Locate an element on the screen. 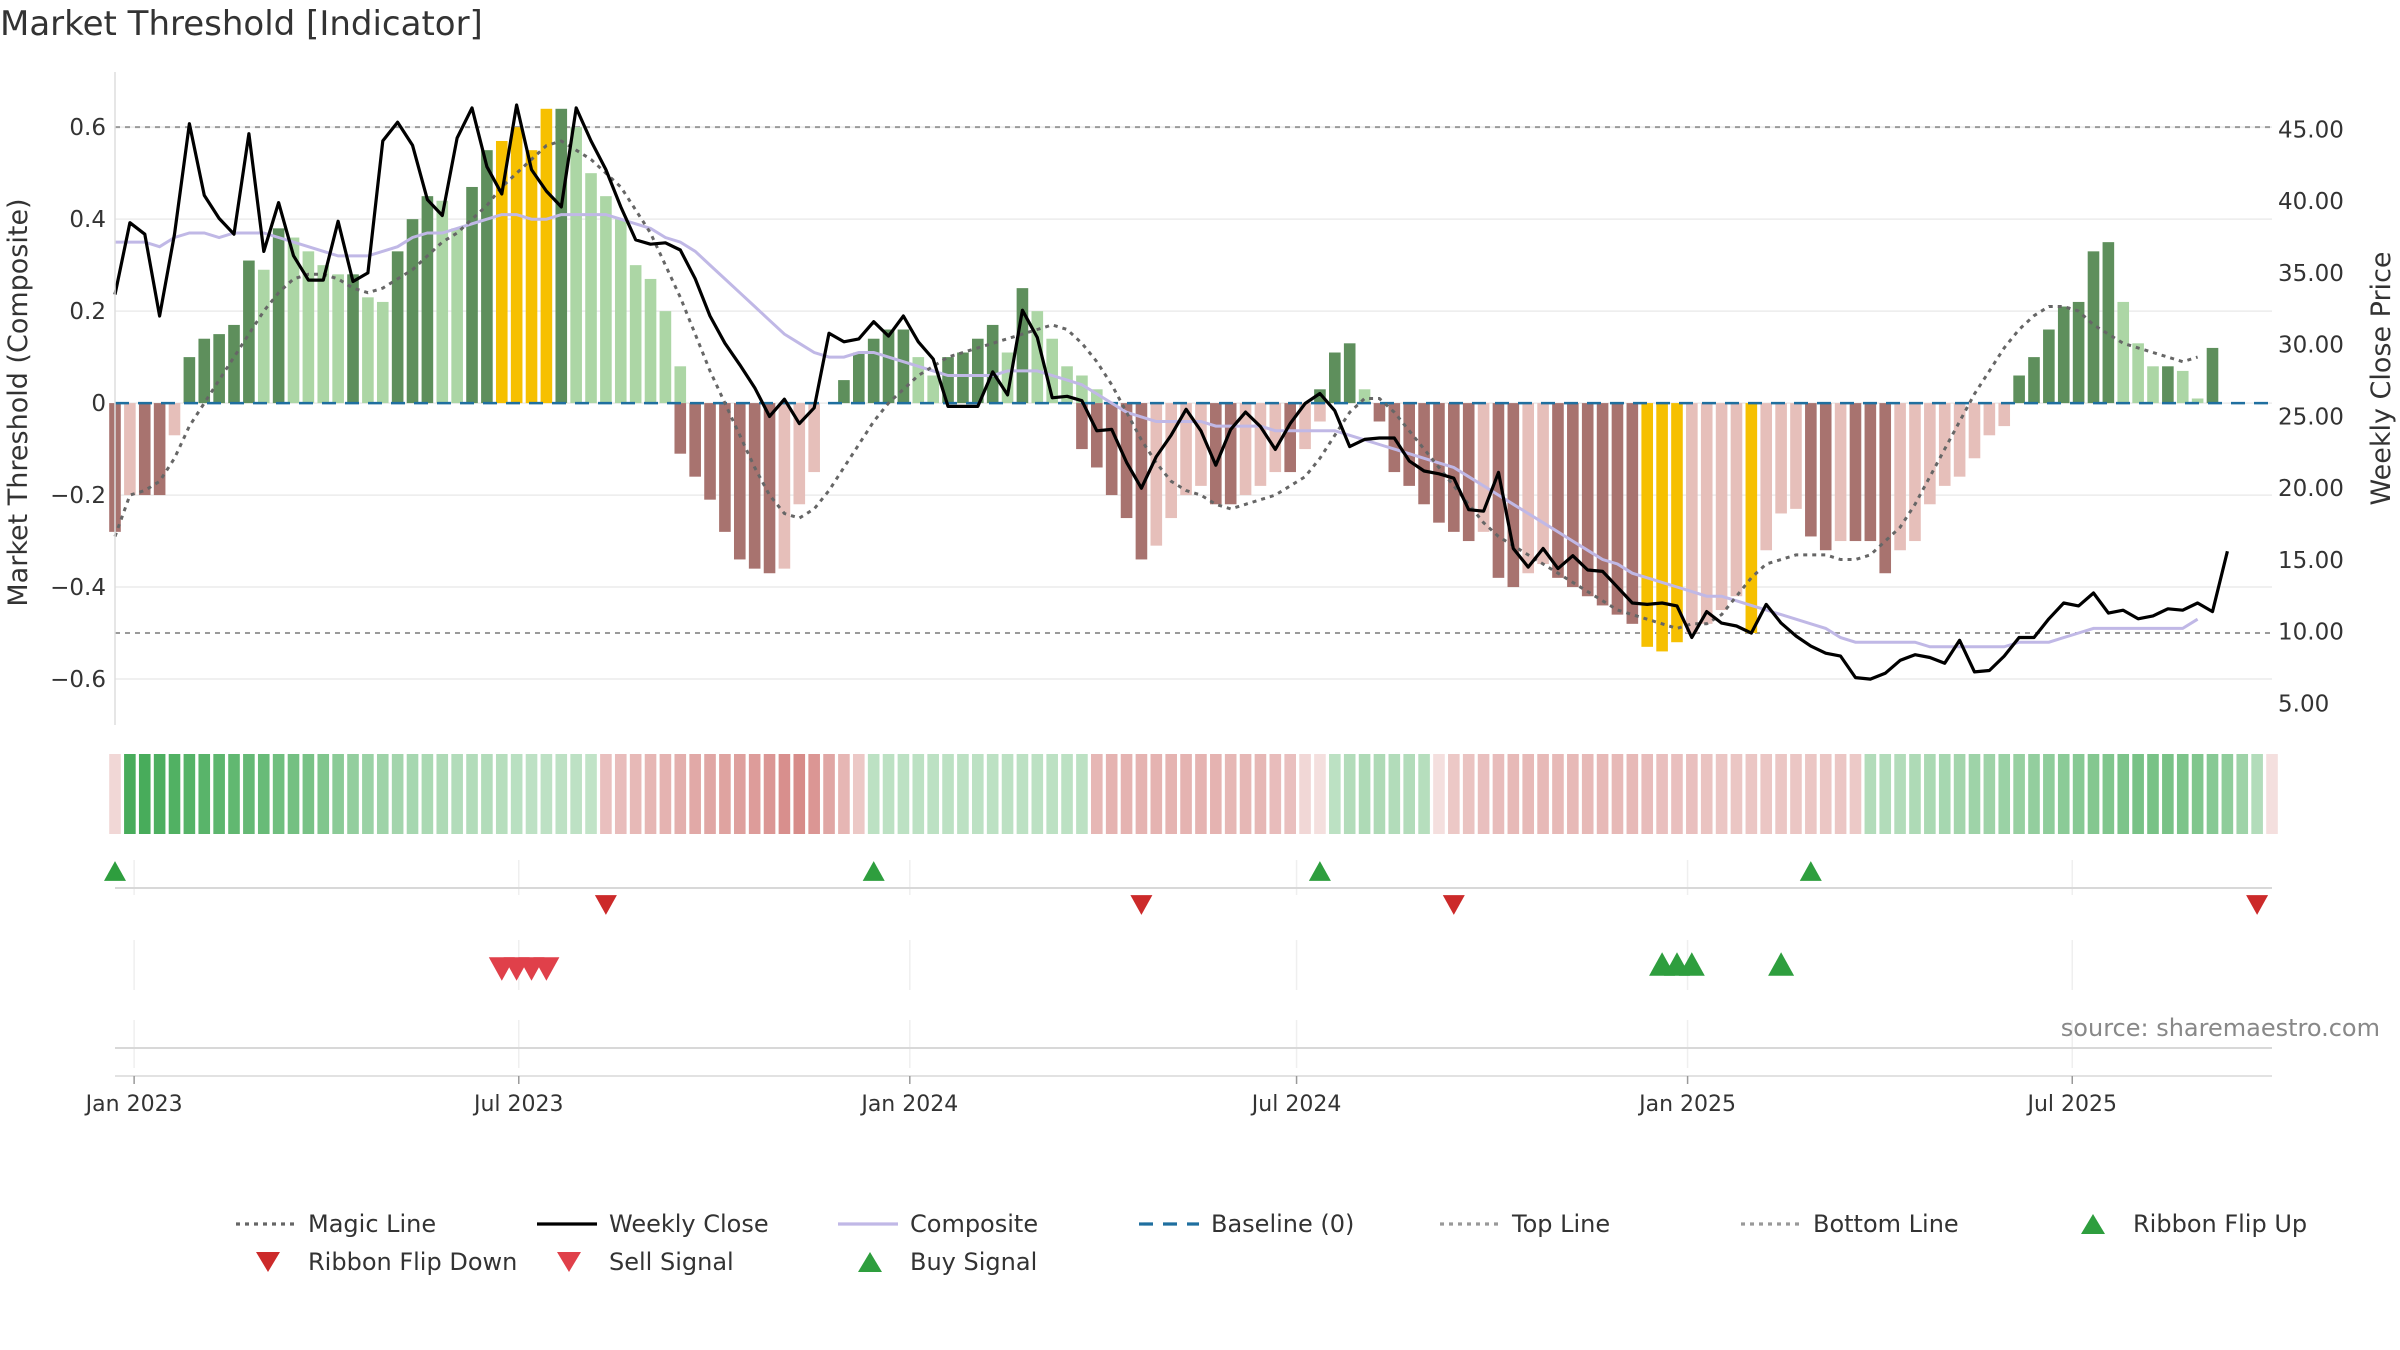 The image size is (2400, 1350). legend-label: Bottom Line is located at coordinates (1886, 1224).